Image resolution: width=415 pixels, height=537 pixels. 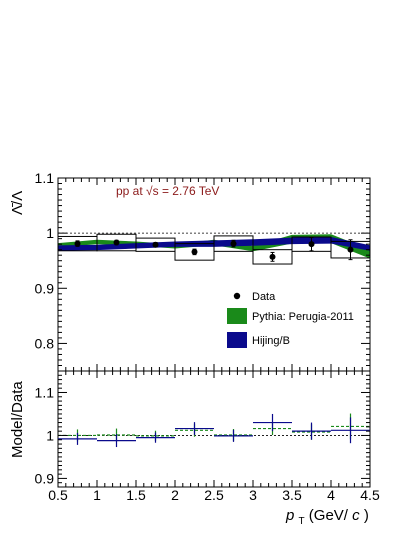 I want to click on x-axis-title-sub: T, so click(x=302, y=521).